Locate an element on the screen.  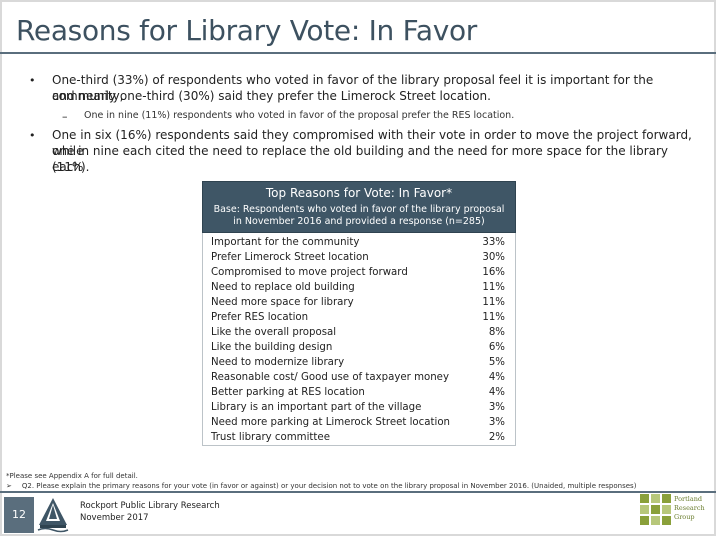
table-row: Prefer RES location 11% is located at coordinates (358, 317).